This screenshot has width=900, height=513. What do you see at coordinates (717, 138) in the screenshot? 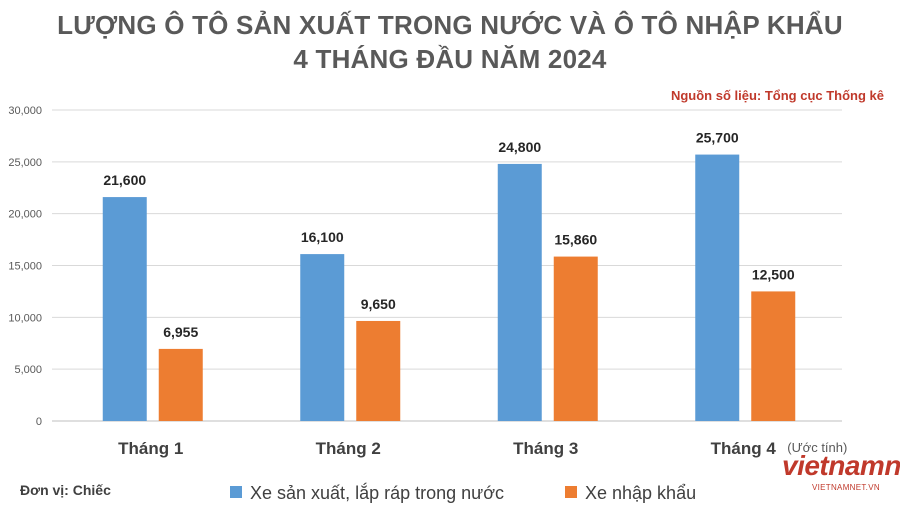
I see `data-label: 25,700` at bounding box center [717, 138].